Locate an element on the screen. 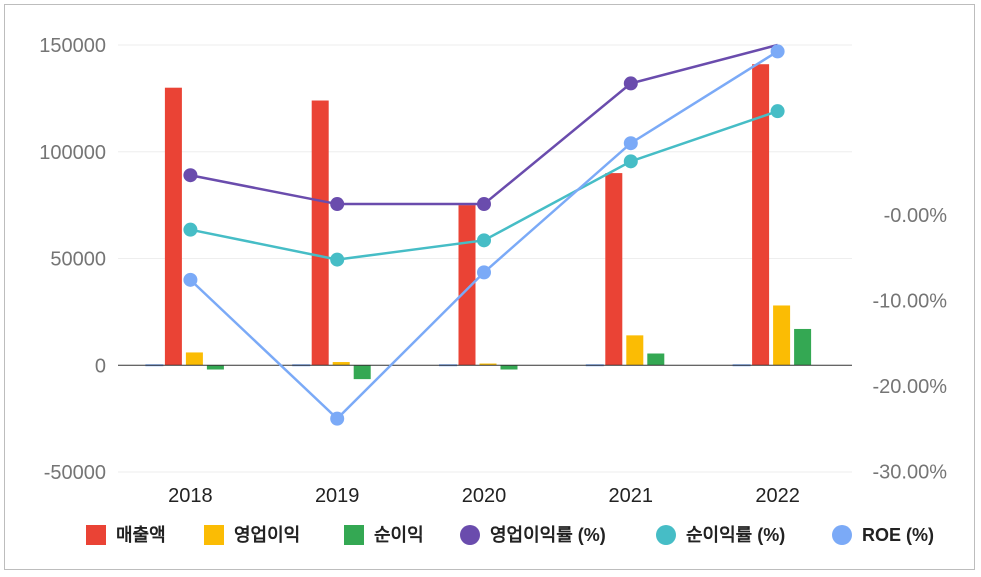 The width and height of the screenshot is (981, 577). x-tick-label: 2022 is located at coordinates (777, 496).